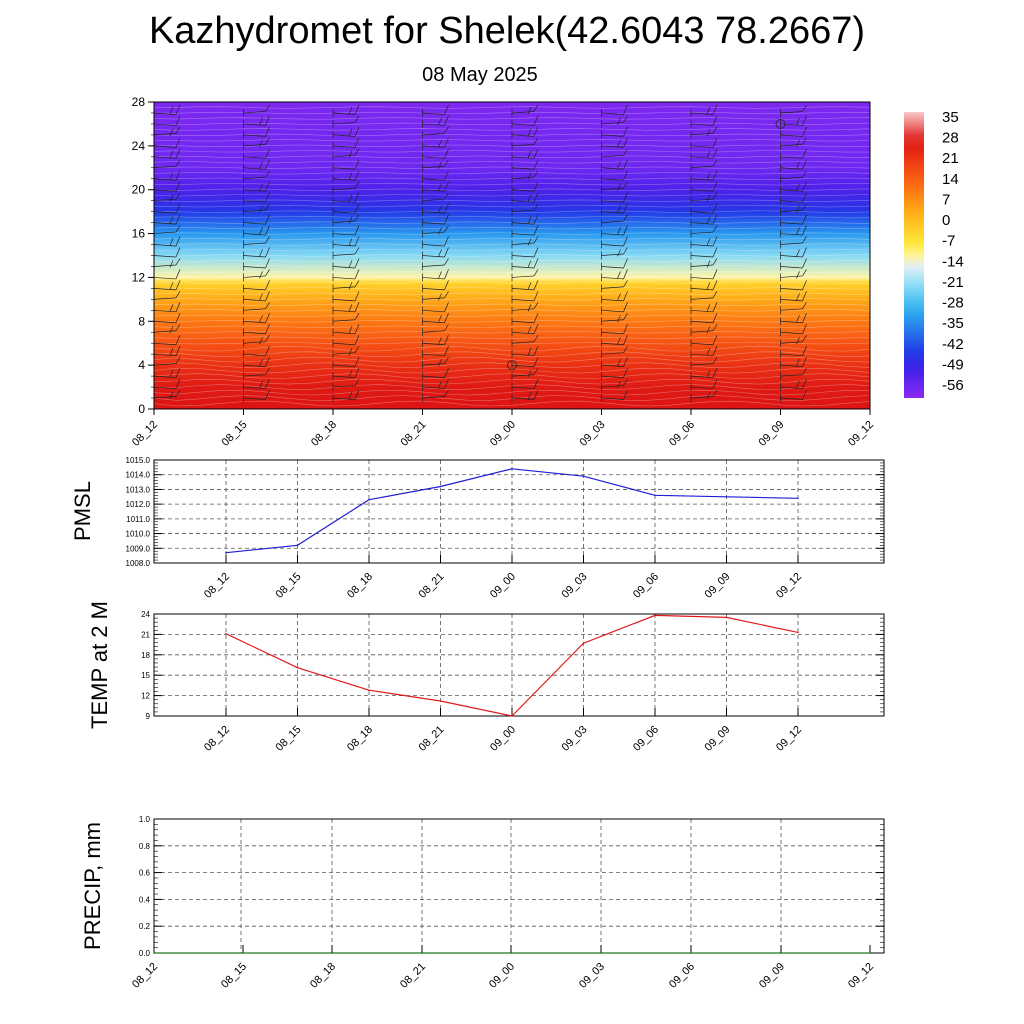 Image resolution: width=1024 pixels, height=1024 pixels. I want to click on x-tick-label: 09_06, so click(646, 739).